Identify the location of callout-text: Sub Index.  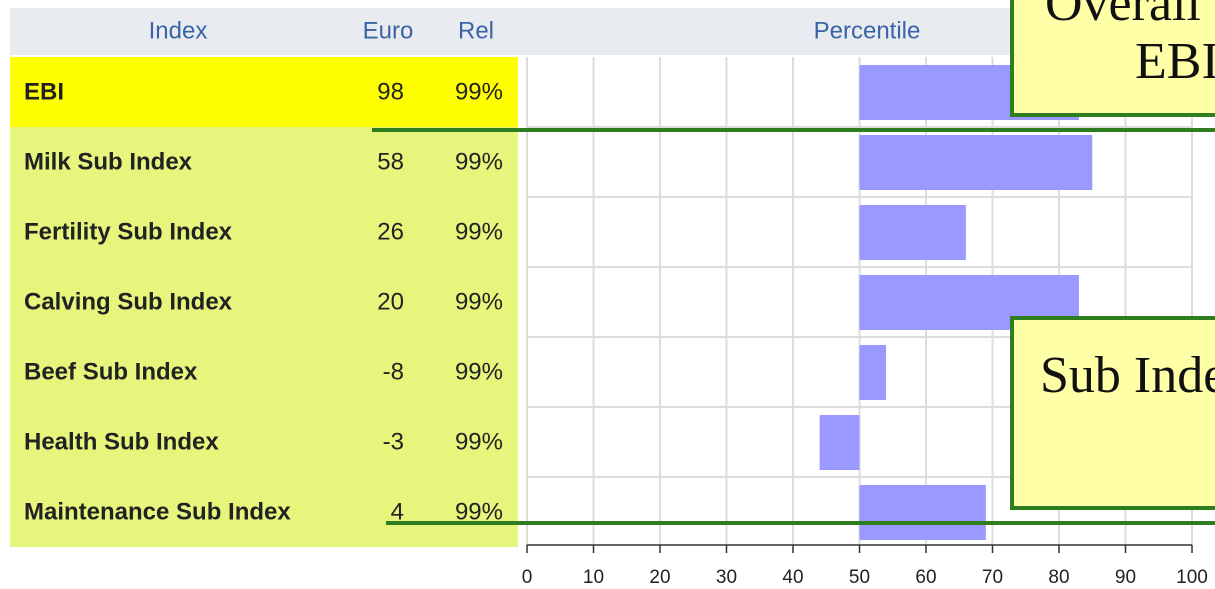
(1127, 375).